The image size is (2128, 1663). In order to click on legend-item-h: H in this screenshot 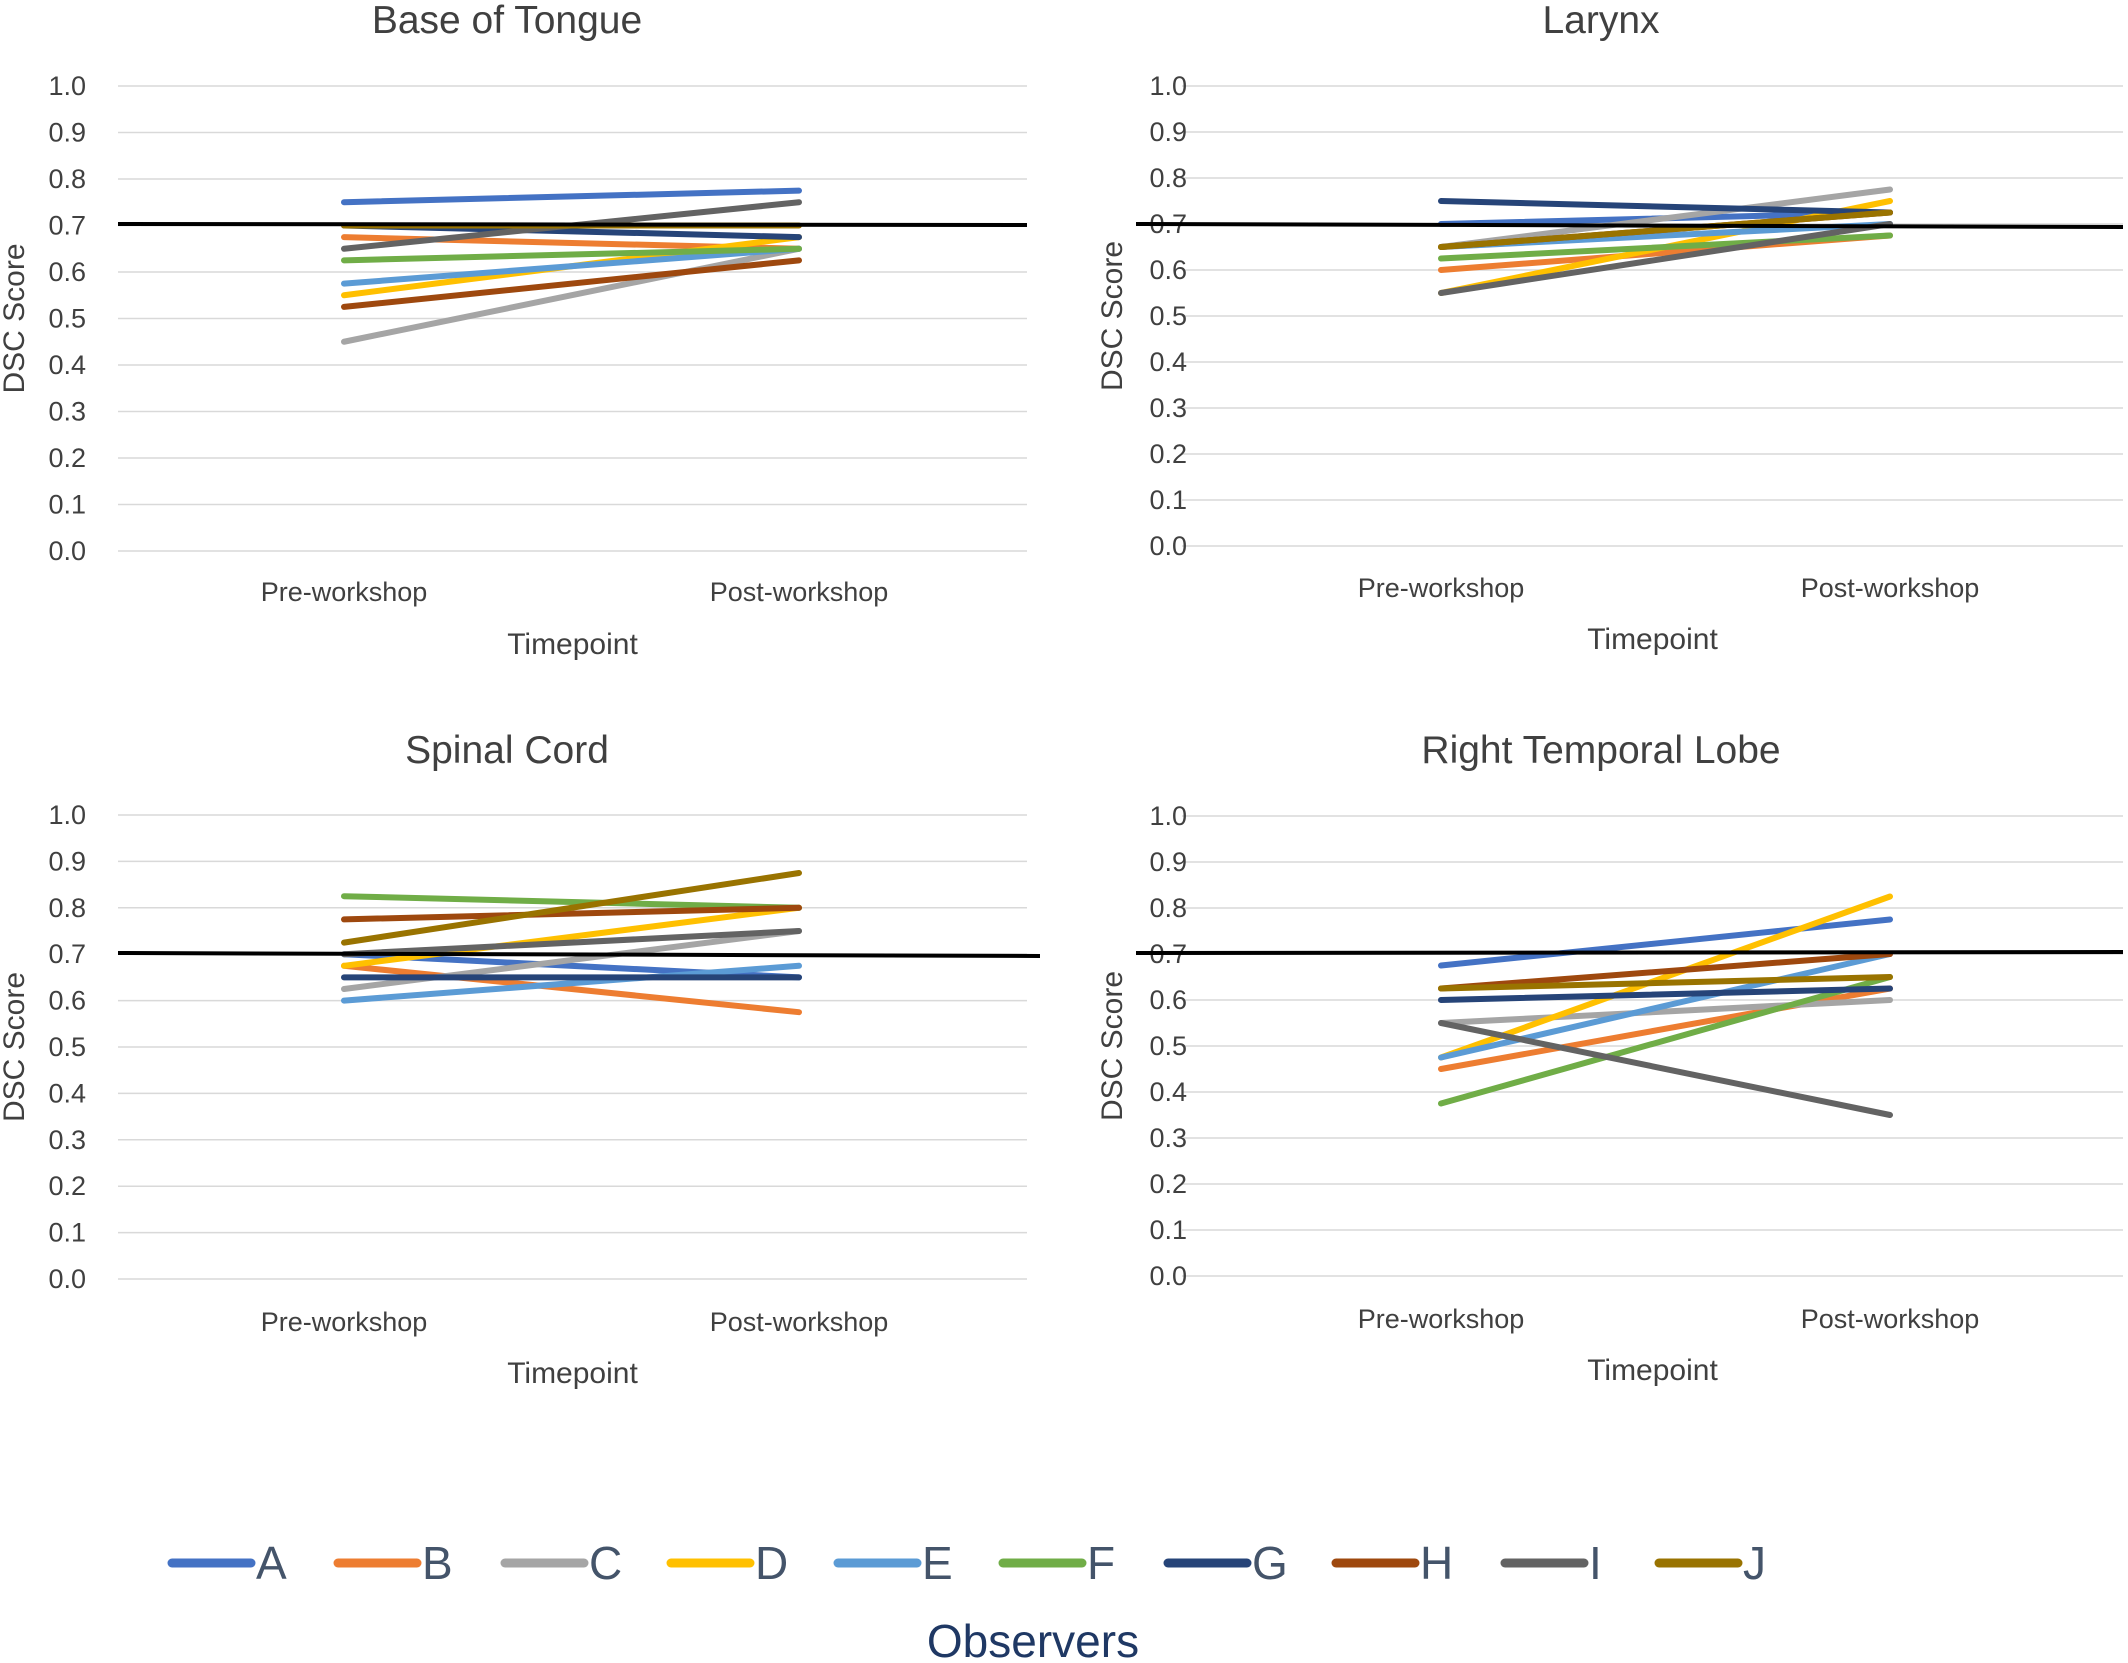, I will do `click(1392, 1563)`.